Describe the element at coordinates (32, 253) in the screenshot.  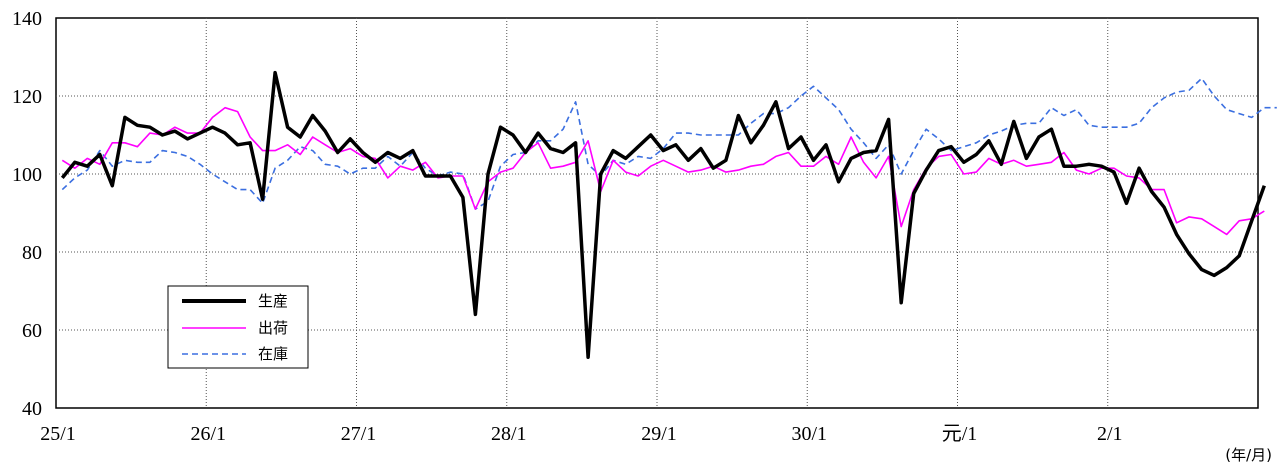
I see `y-tick-label: 80` at that location.